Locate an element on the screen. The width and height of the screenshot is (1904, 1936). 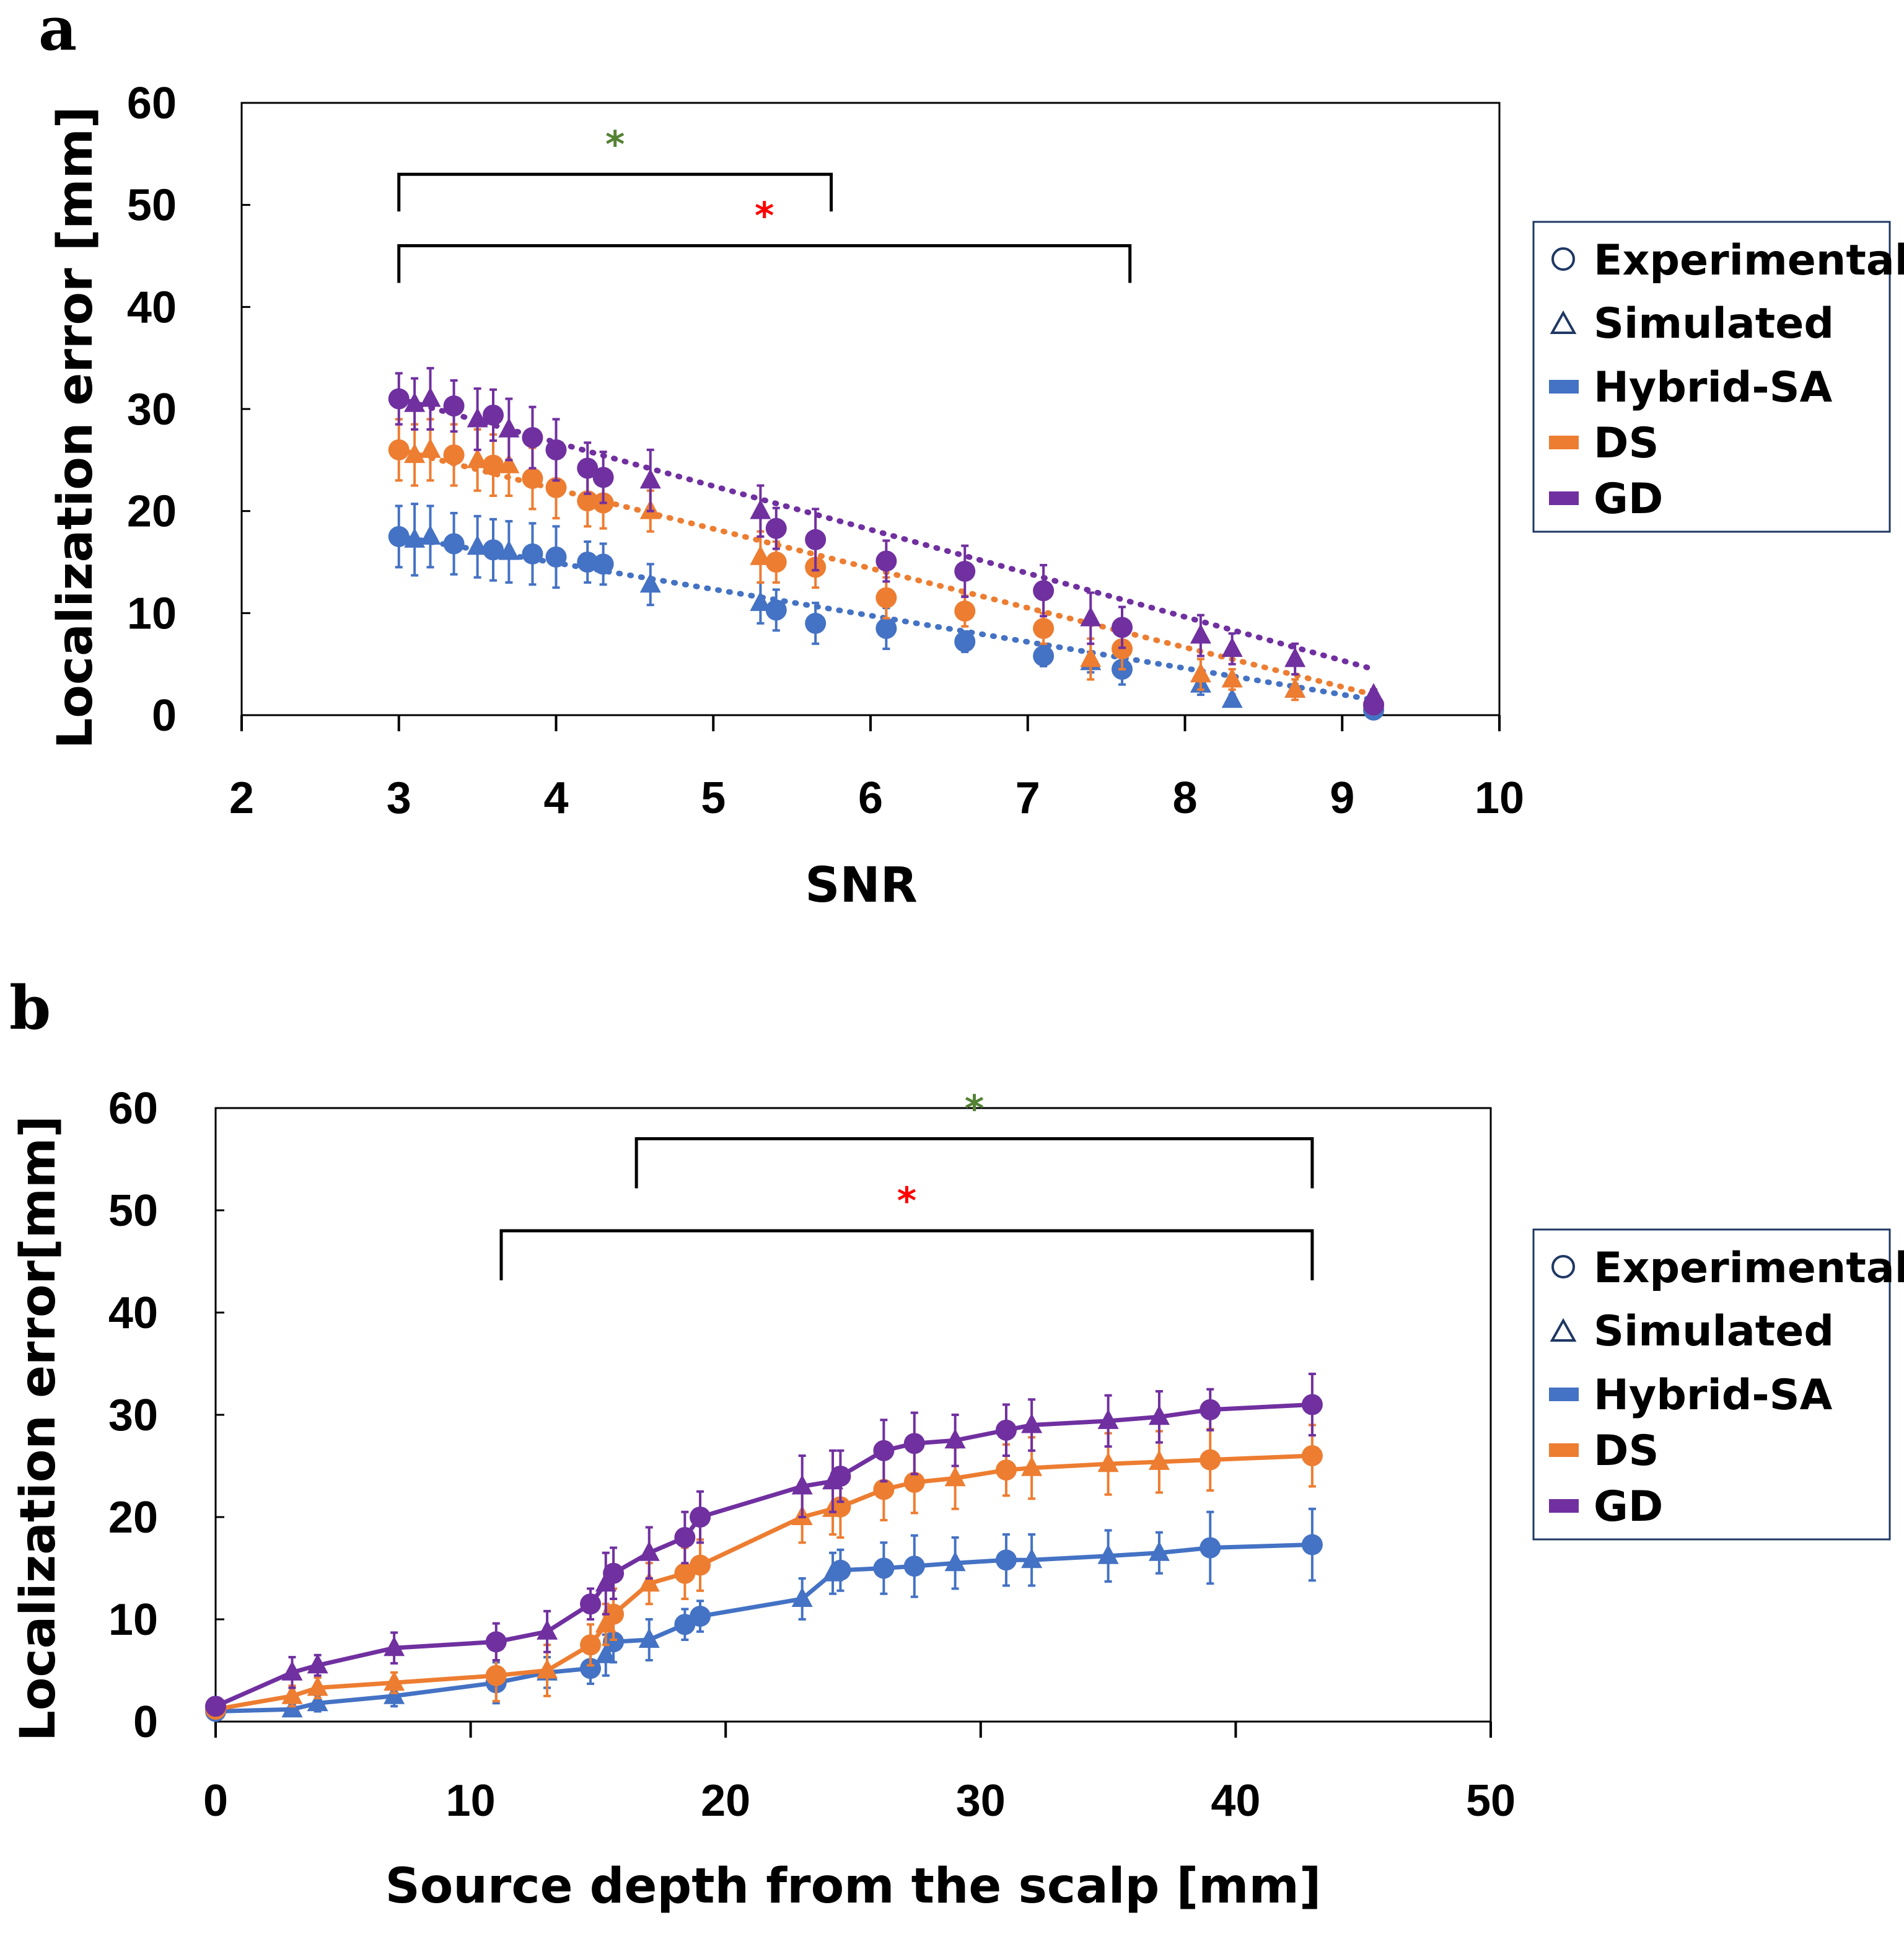
panel-b-legend-hybrid-sa: Hybrid-SA is located at coordinates (1714, 1395).